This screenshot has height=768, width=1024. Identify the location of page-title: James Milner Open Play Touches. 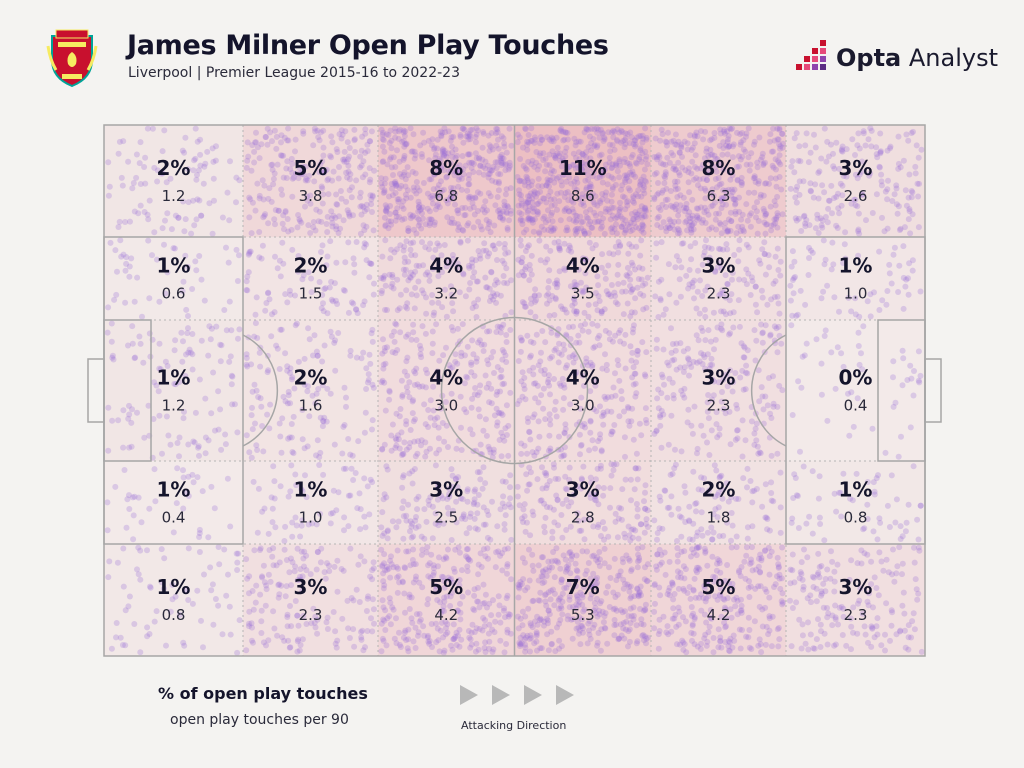
(368, 45).